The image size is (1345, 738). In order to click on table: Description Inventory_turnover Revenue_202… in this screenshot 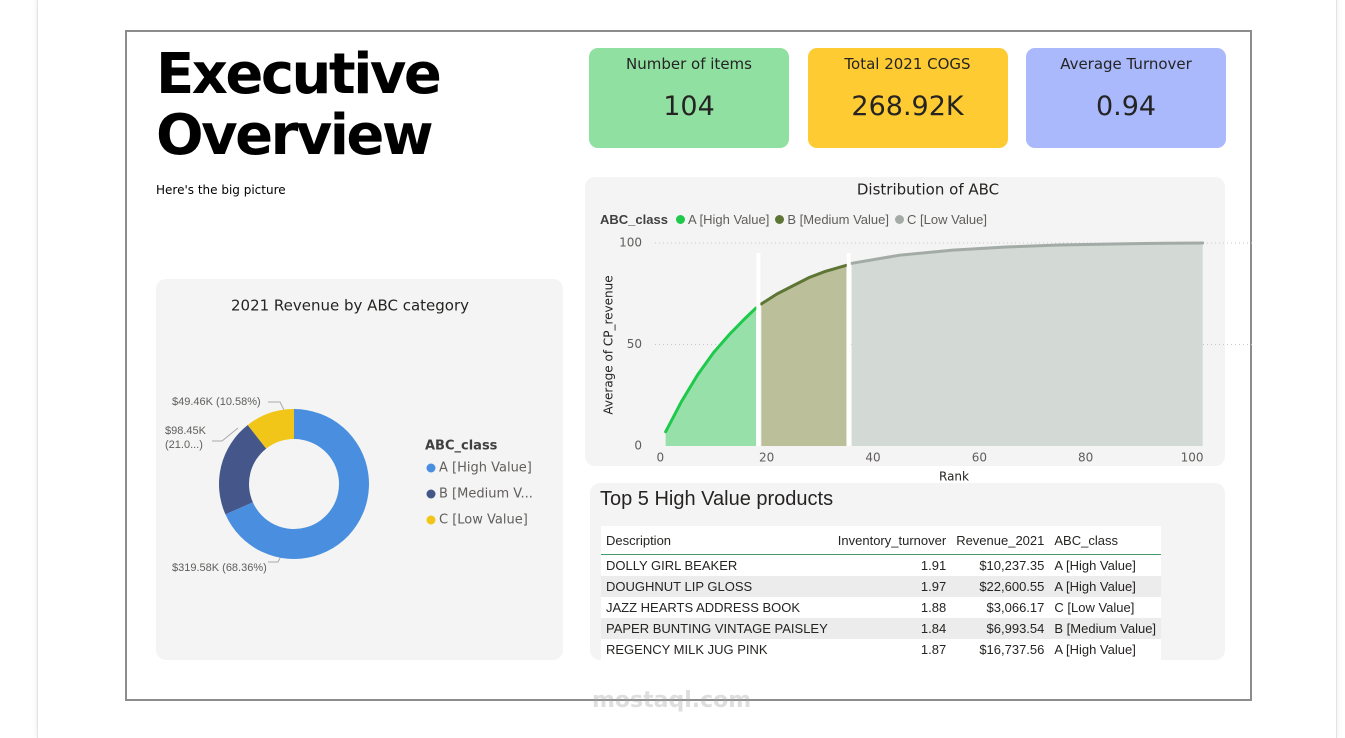, I will do `click(881, 593)`.